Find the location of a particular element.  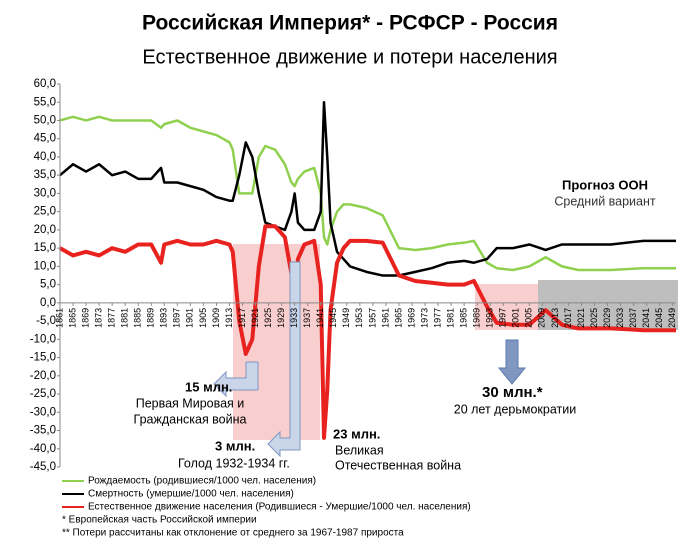

annotation: Великая is located at coordinates (359, 450).